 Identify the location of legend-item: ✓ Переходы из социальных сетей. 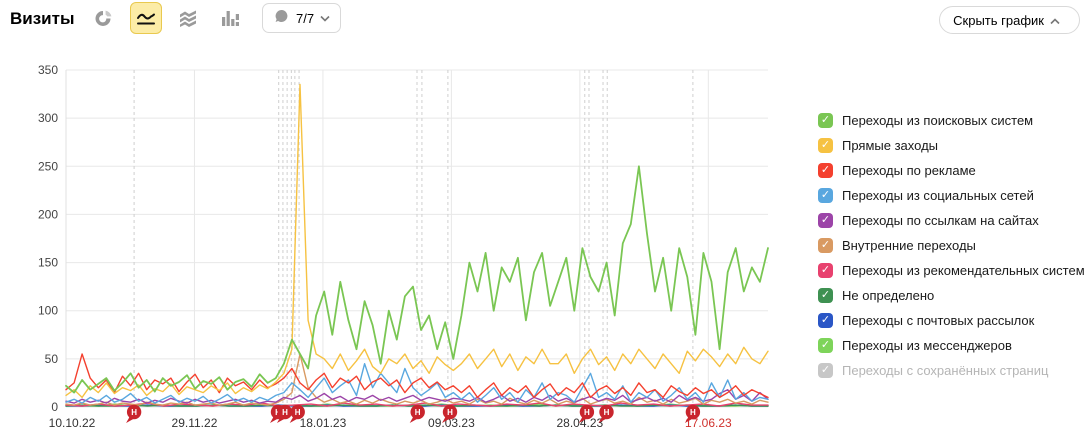
(951, 195).